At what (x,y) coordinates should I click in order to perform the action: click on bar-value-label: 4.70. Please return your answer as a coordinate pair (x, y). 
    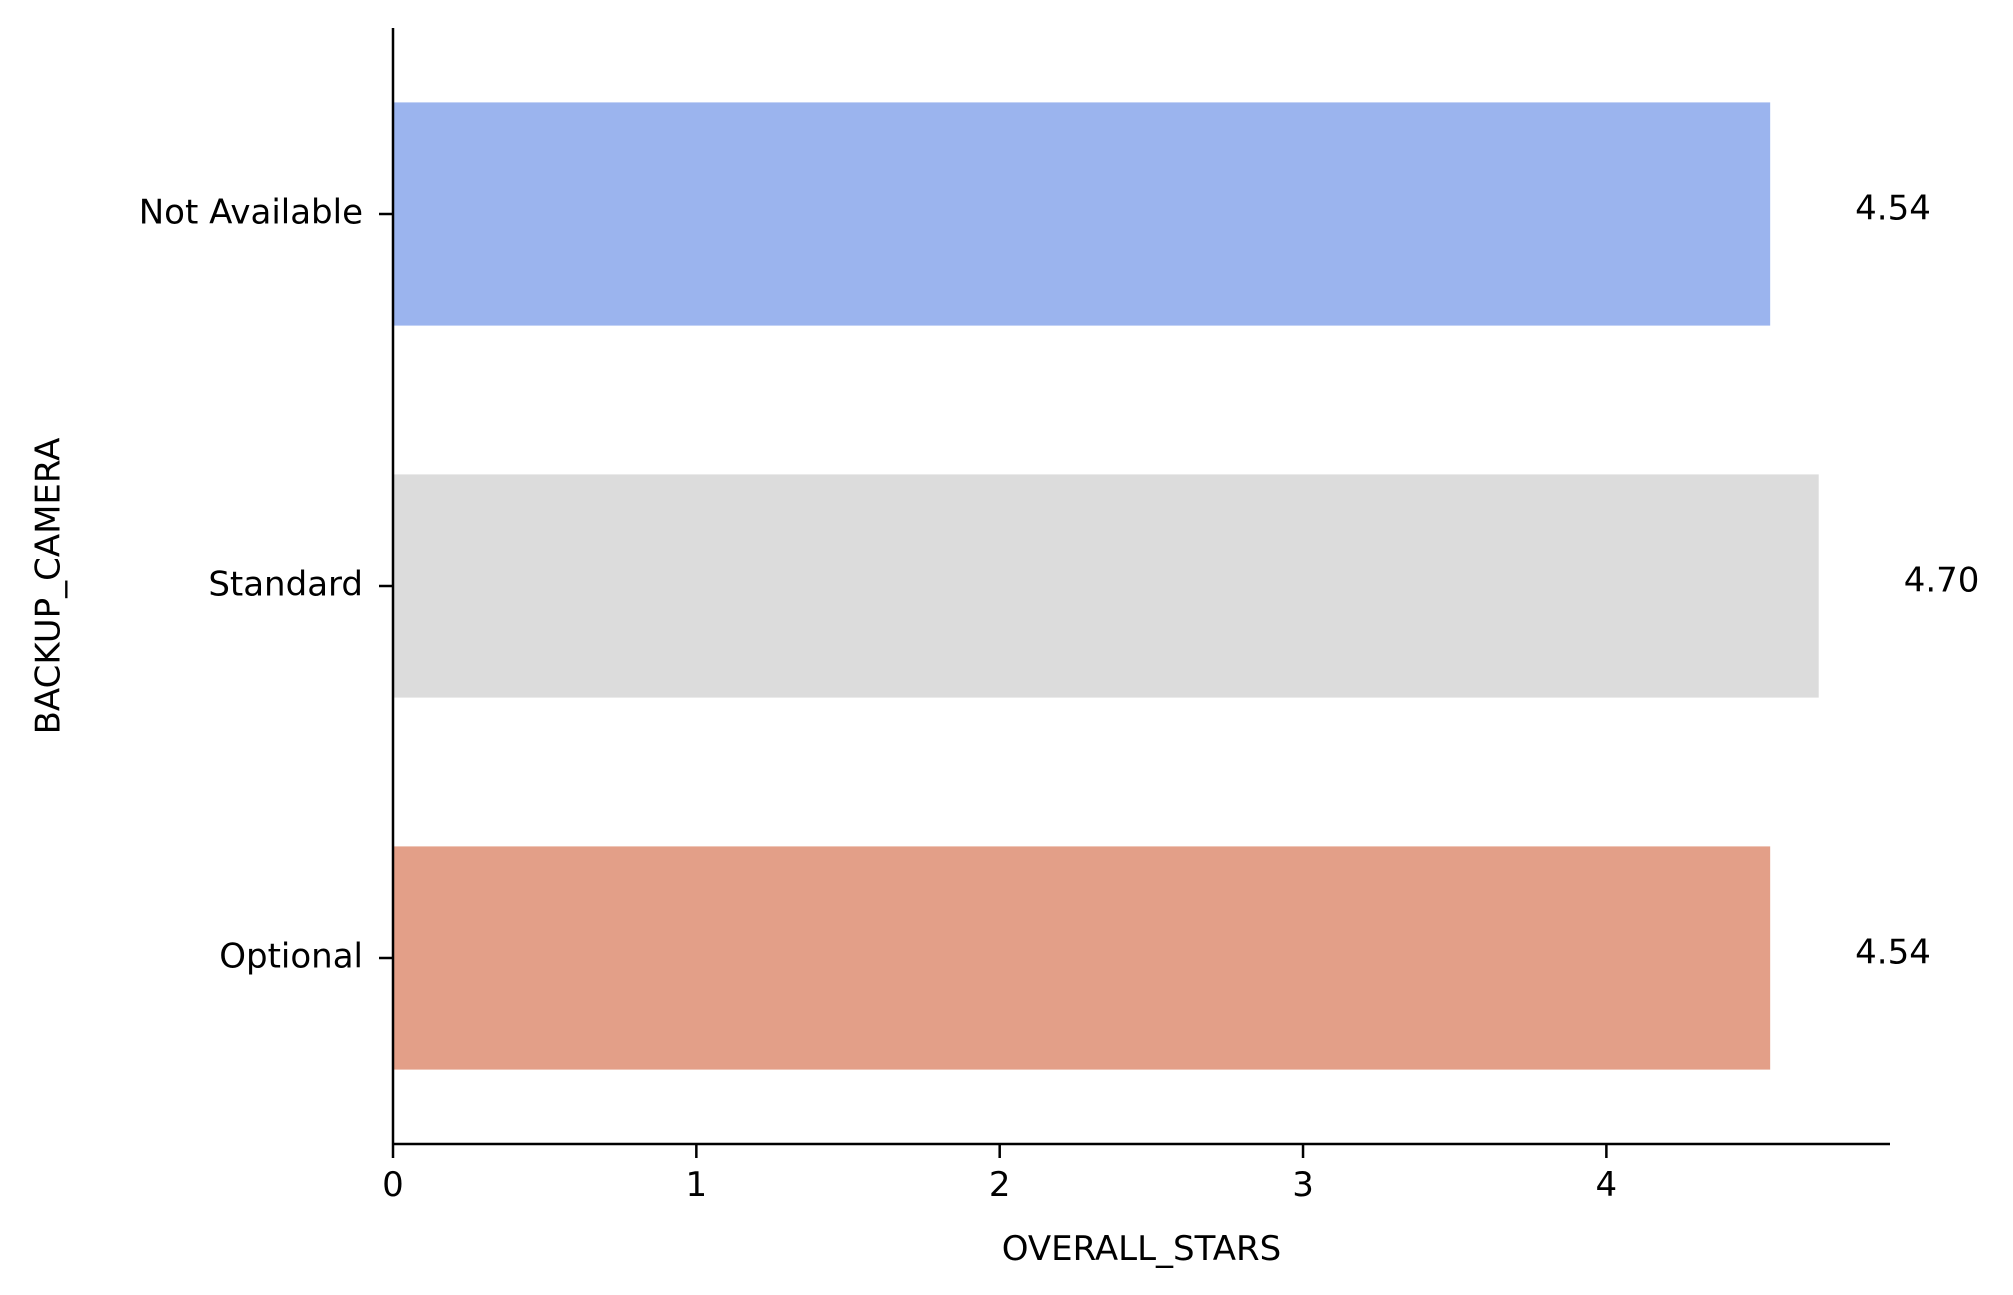
    Looking at the image, I should click on (1942, 581).